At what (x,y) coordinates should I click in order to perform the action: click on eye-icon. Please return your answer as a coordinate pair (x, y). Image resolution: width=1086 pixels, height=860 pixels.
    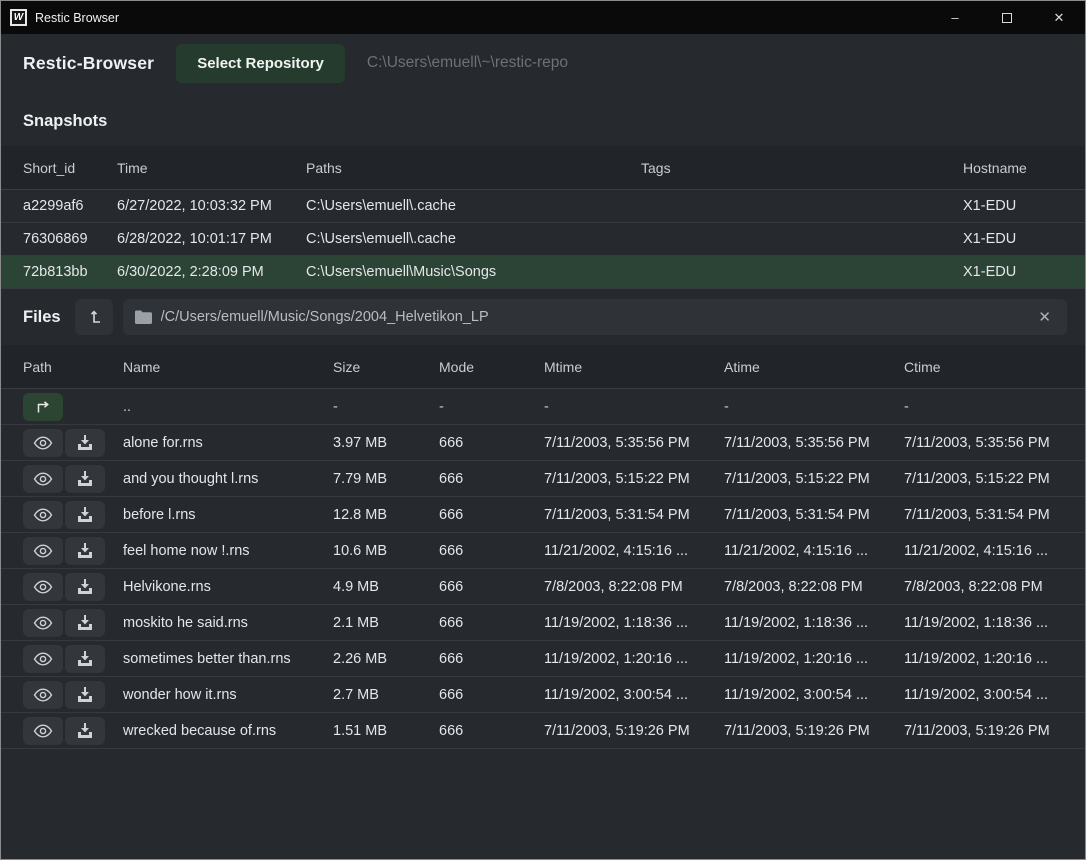
    Looking at the image, I should click on (43, 658).